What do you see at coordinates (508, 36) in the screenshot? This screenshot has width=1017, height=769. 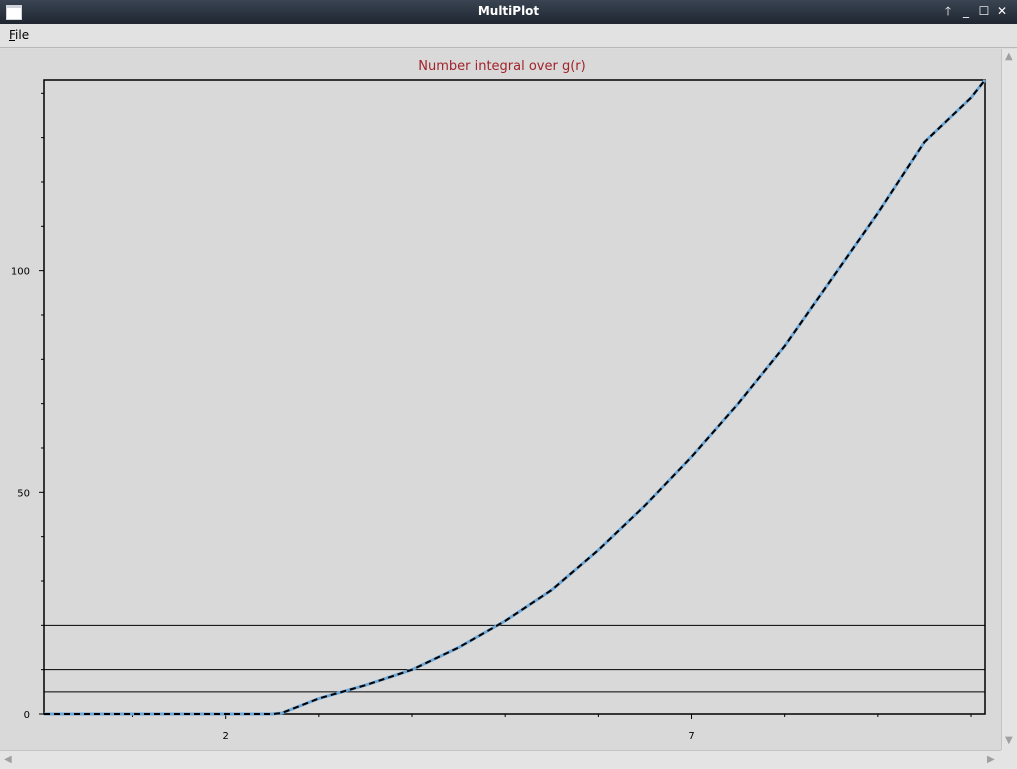 I see `menu-bar: File` at bounding box center [508, 36].